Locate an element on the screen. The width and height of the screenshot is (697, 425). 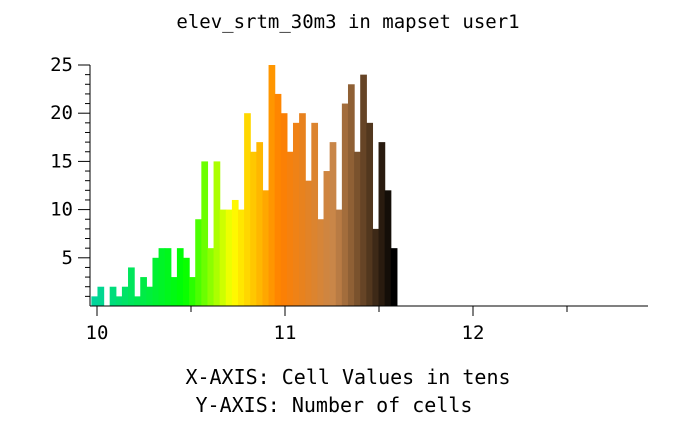
y-tick-label: 5 is located at coordinates (67, 258).